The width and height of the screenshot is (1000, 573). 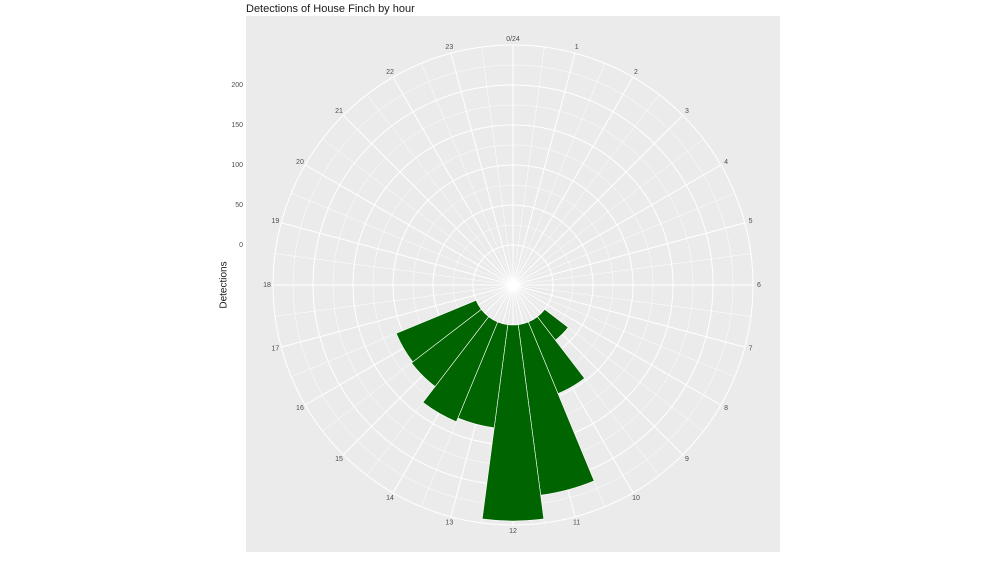 I want to click on angle-tick-label: 4, so click(x=726, y=162).